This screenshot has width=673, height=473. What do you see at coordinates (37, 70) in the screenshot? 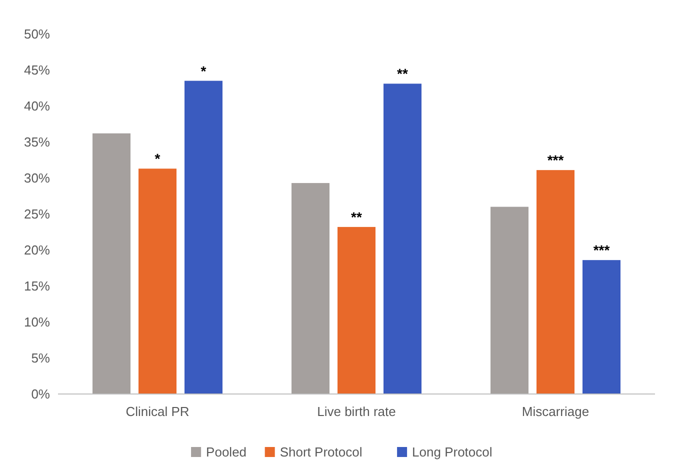
I see `y-tick-label: 45%` at bounding box center [37, 70].